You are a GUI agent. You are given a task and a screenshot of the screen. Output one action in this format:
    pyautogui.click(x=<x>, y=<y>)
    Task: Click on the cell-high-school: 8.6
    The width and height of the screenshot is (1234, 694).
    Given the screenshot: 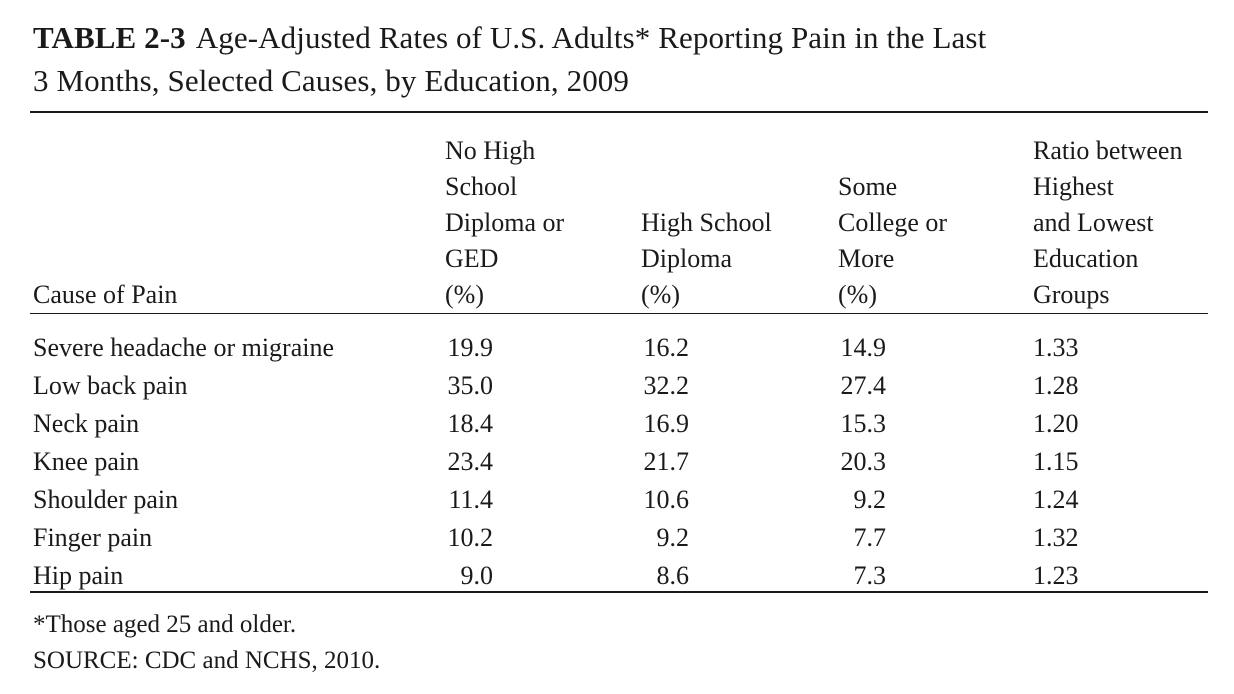 What is the action you would take?
    pyautogui.click(x=673, y=575)
    